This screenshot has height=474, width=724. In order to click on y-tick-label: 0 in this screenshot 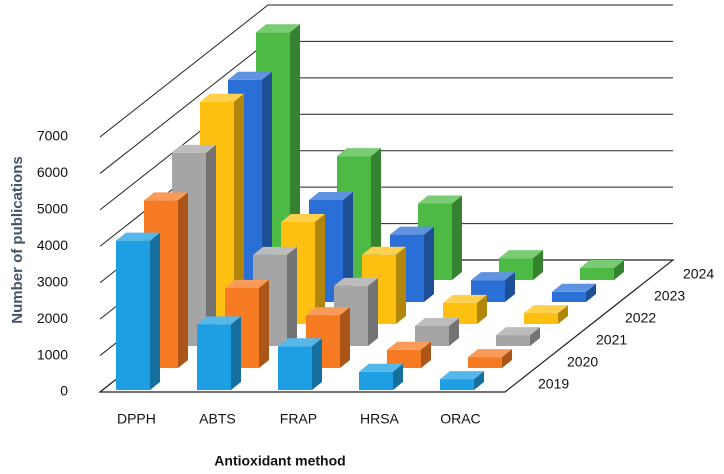, I will do `click(64, 391)`.